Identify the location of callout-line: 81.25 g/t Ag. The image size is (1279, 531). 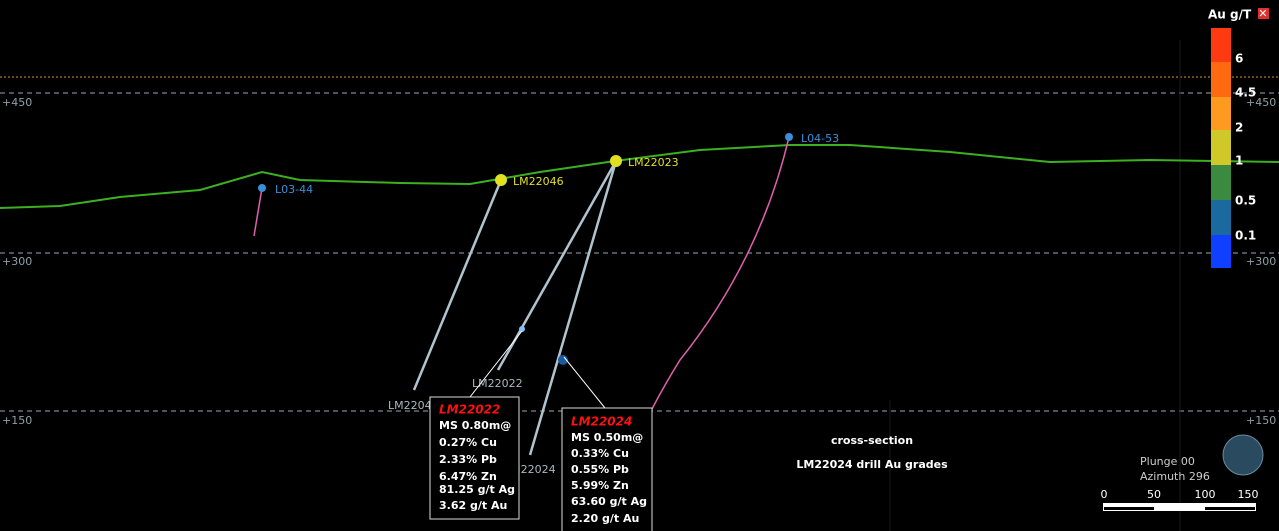
(477, 489).